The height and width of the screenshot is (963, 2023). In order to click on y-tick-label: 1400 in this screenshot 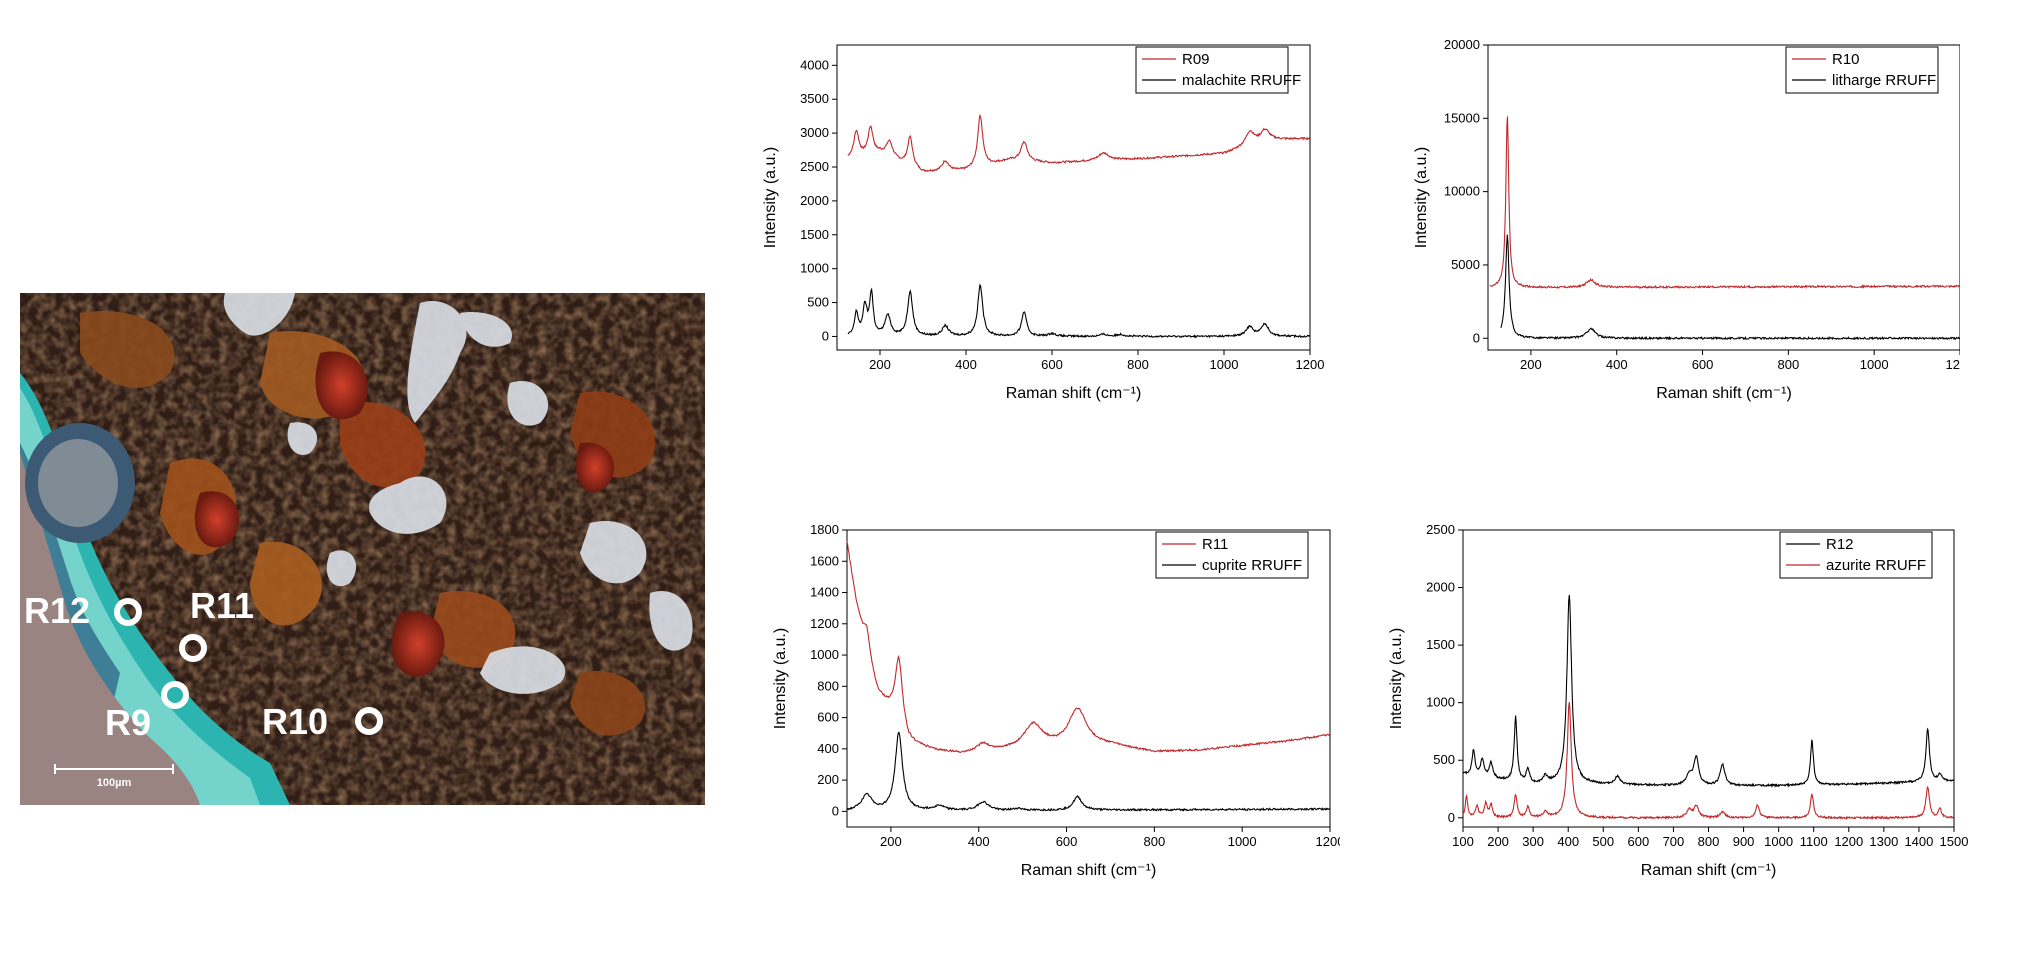, I will do `click(824, 592)`.